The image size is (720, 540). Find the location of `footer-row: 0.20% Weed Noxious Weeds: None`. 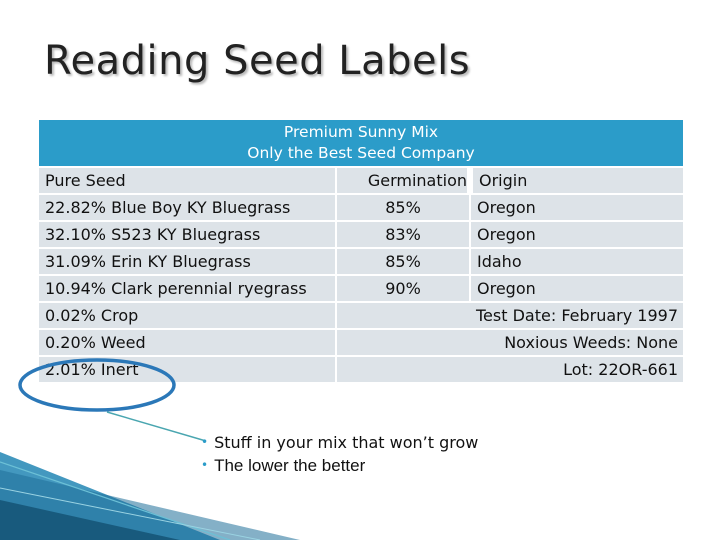

footer-row: 0.20% Weed Noxious Weeds: None is located at coordinates (361, 342).